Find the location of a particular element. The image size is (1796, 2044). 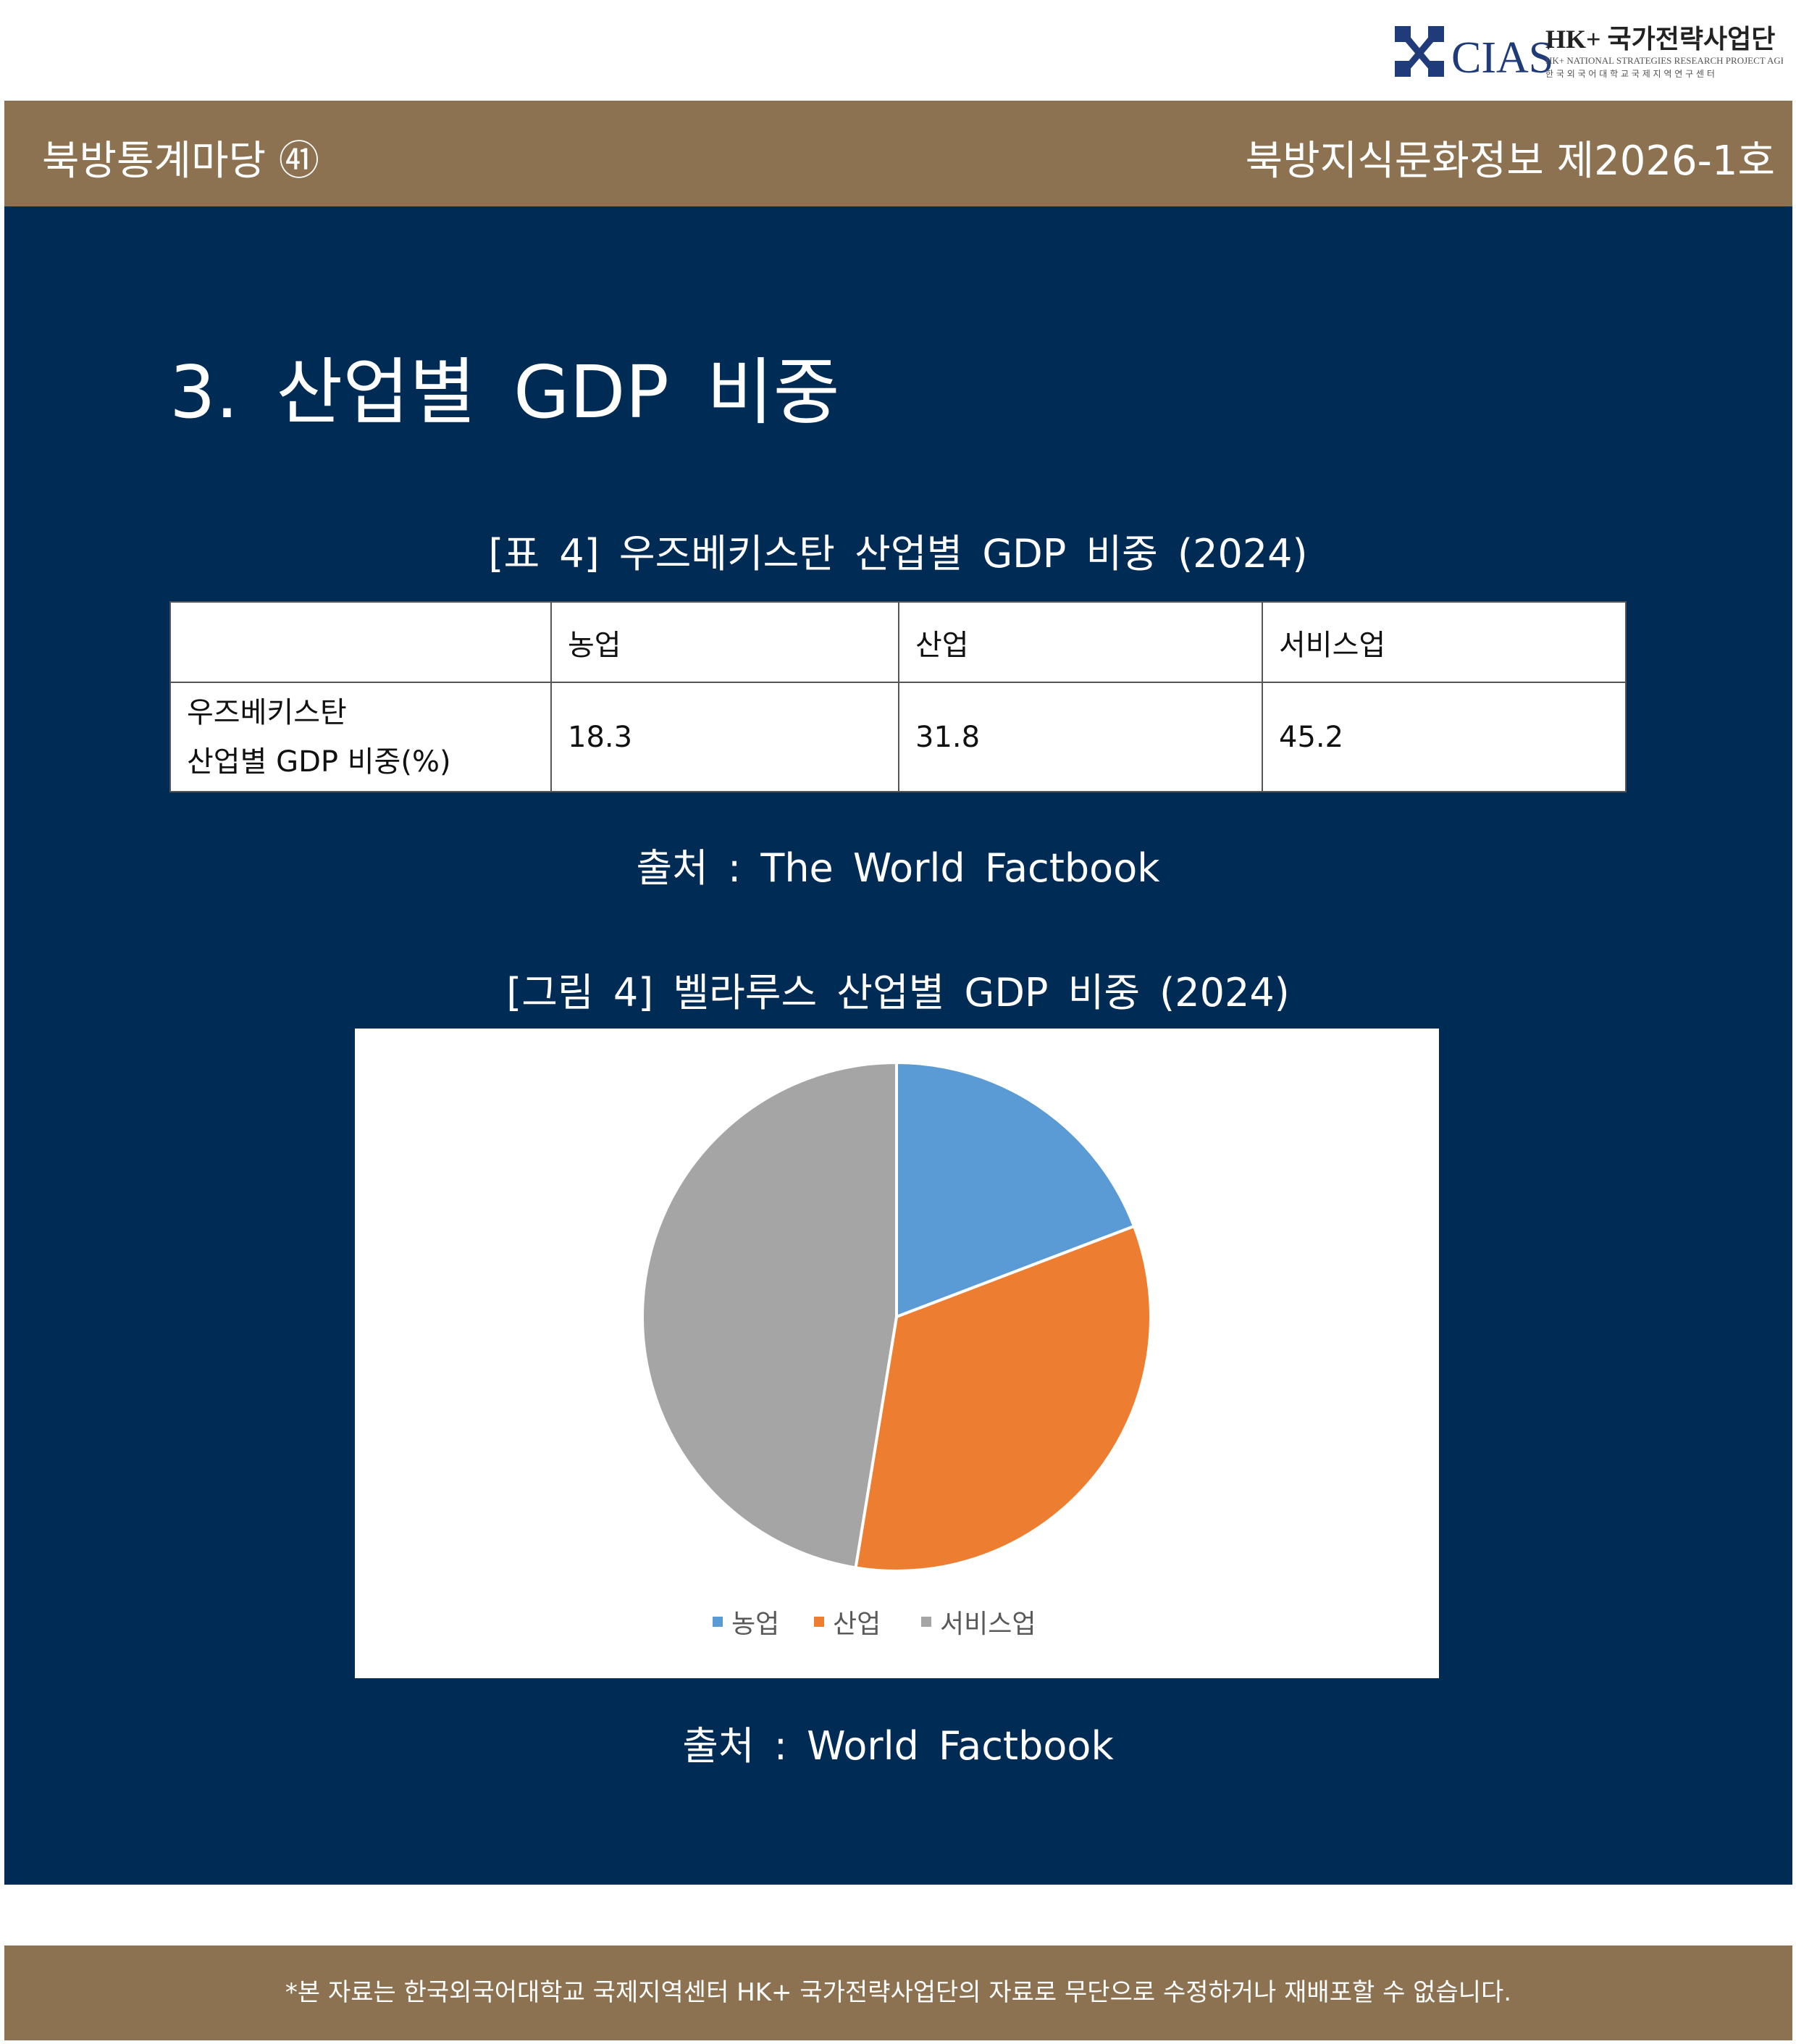

header-cell is located at coordinates (360, 642).